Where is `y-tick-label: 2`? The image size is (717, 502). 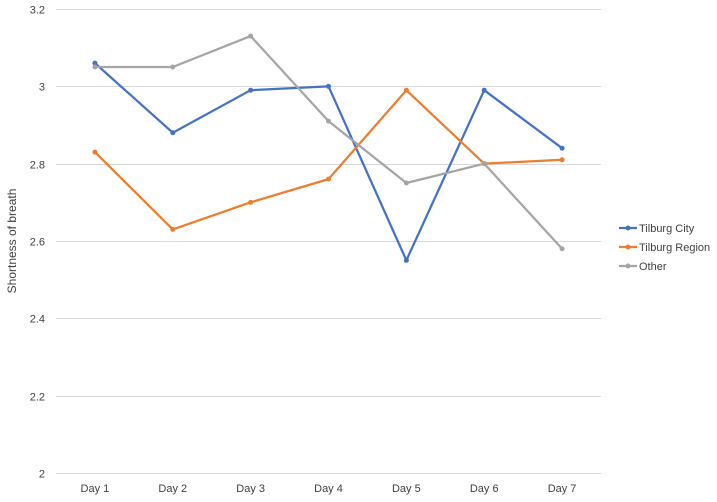 y-tick-label: 2 is located at coordinates (42, 475).